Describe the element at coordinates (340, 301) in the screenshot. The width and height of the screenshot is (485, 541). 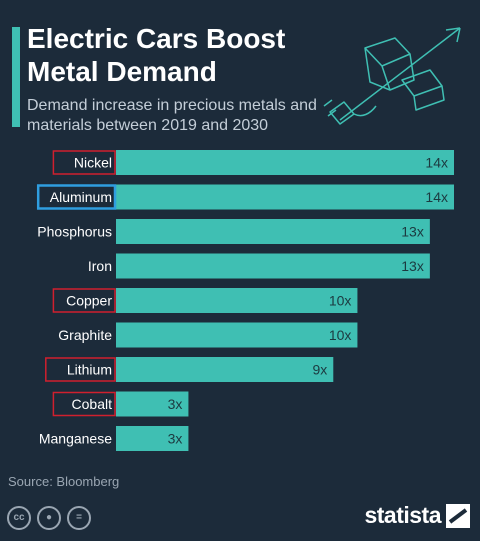
I see `value-label-copper: 10x` at that location.